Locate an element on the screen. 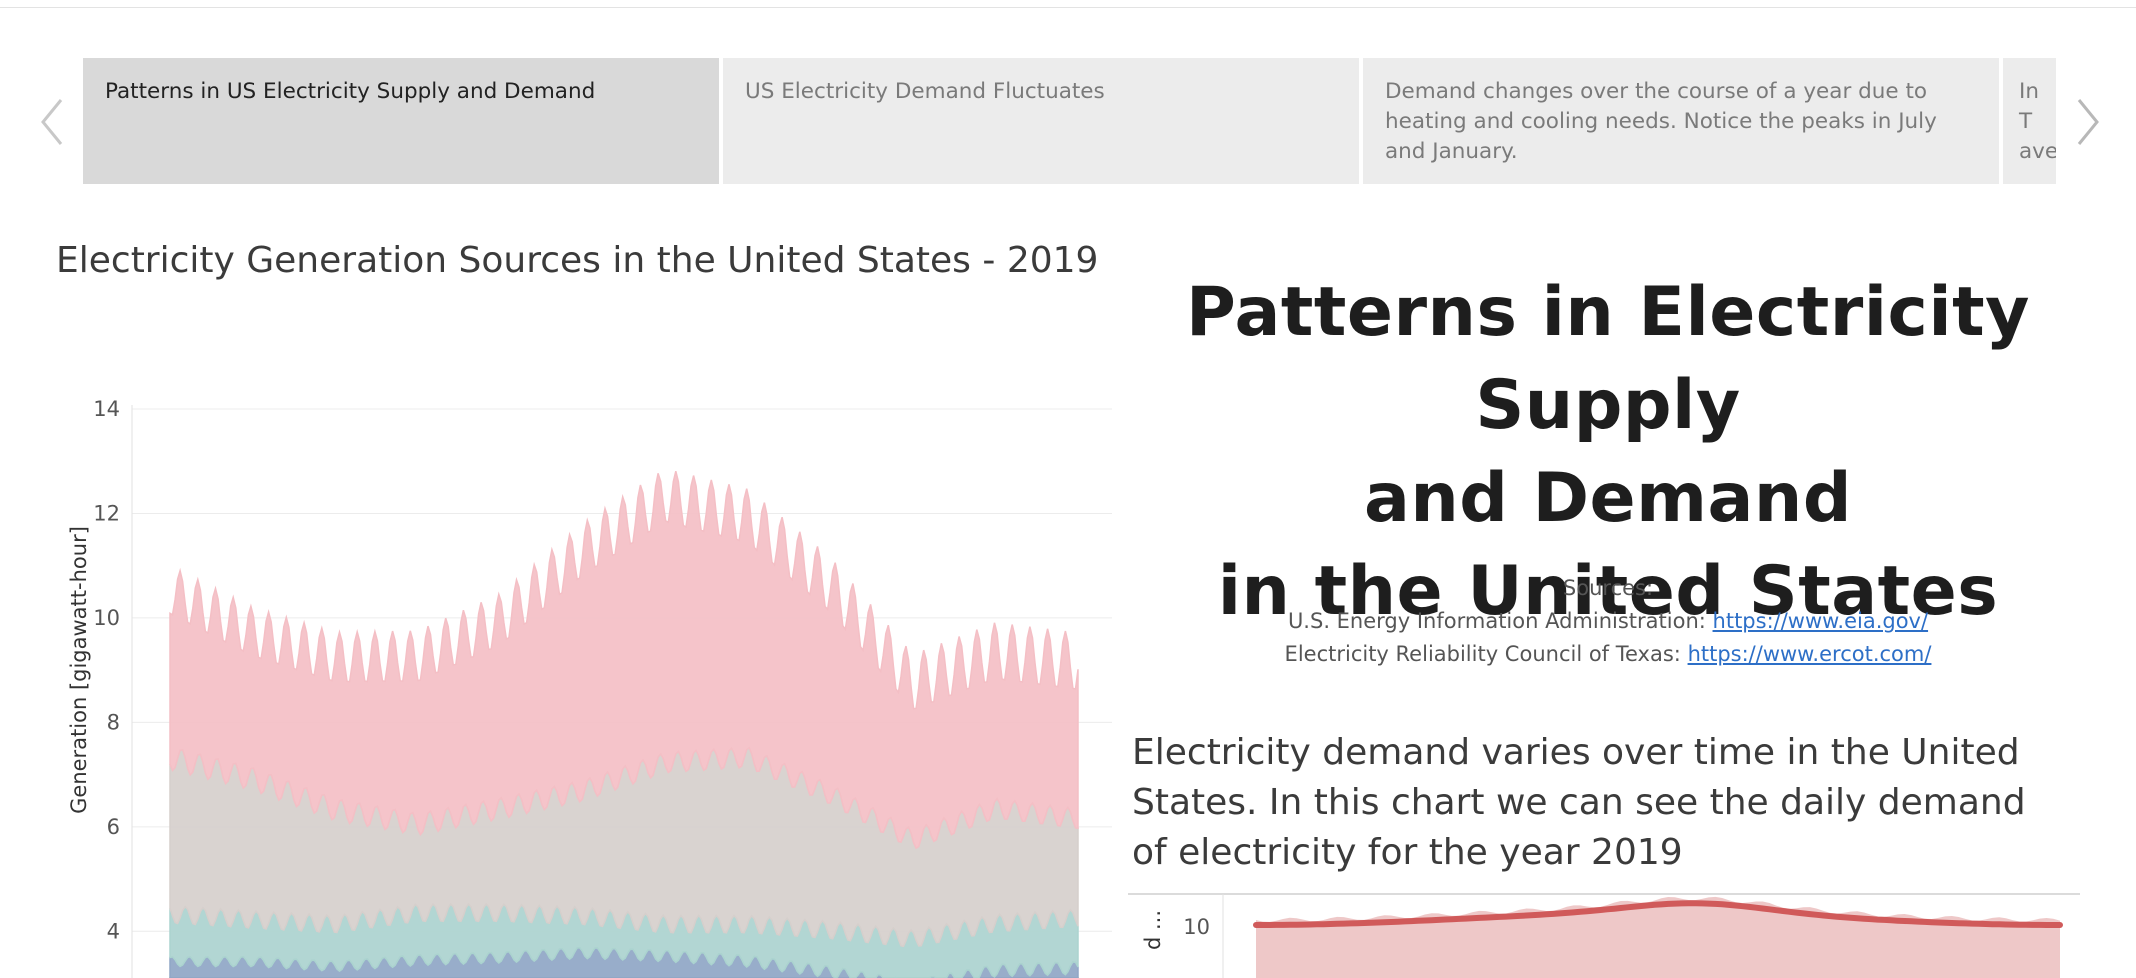 Image resolution: width=2136 pixels, height=978 pixels. y-tick-label: 8 is located at coordinates (113, 722).